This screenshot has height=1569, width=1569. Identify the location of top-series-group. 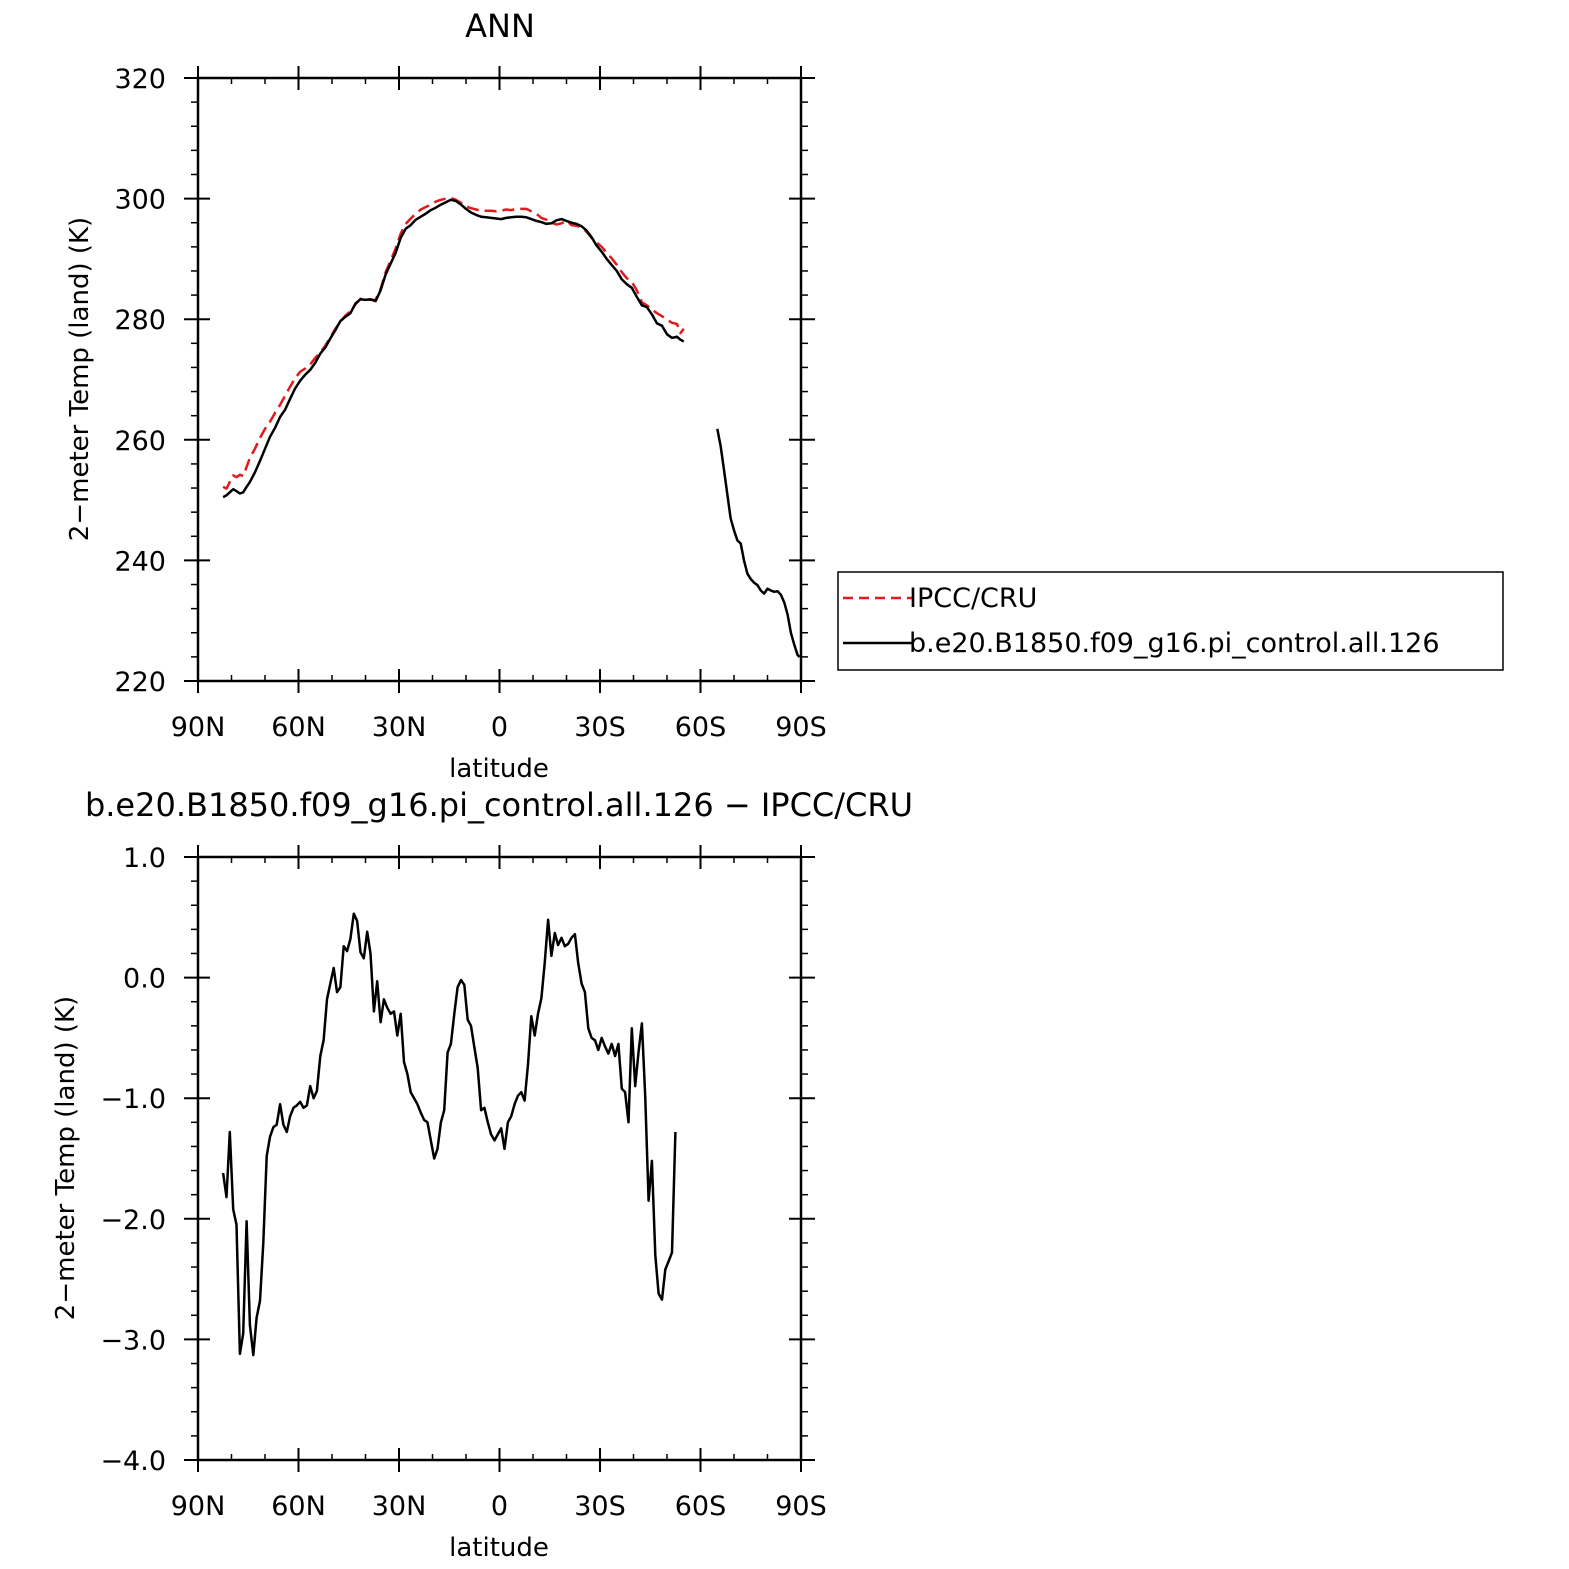
(511, 427).